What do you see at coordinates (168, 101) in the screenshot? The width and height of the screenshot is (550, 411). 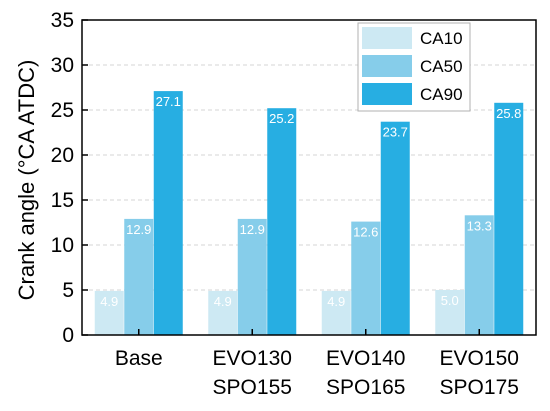 I see `data-label: 27.1` at bounding box center [168, 101].